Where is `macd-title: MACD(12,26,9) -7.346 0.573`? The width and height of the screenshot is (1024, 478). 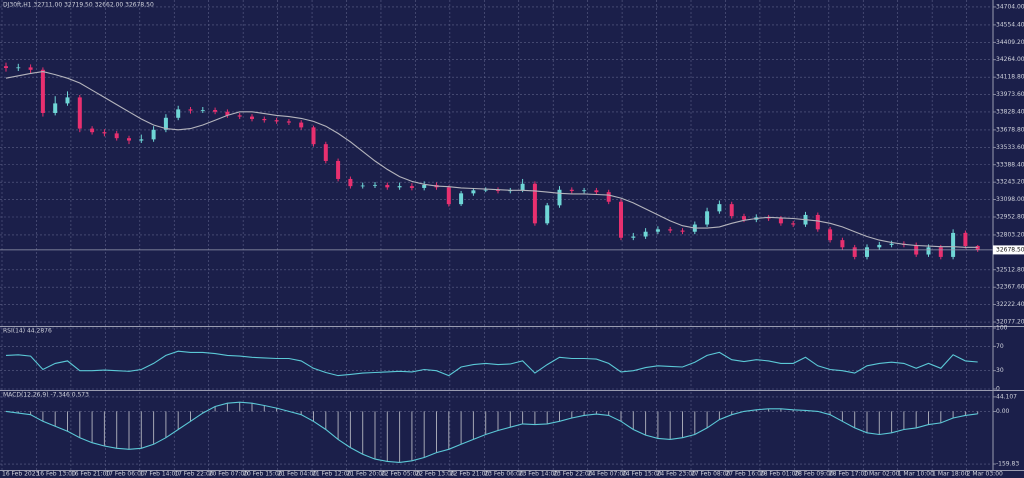 macd-title: MACD(12,26,9) -7.346 0.573 is located at coordinates (46, 395).